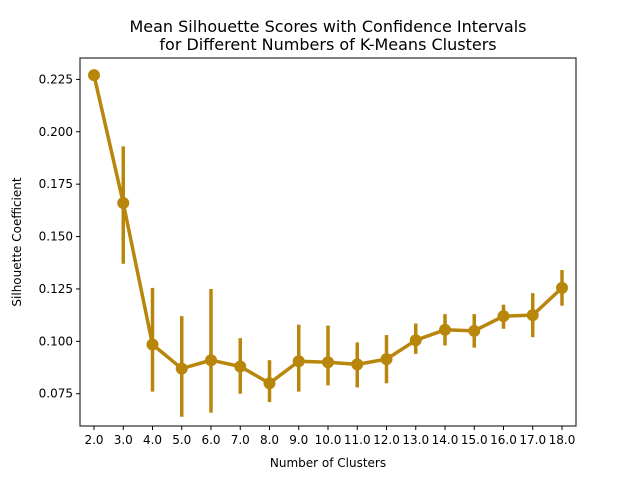 The height and width of the screenshot is (480, 640). What do you see at coordinates (56, 184) in the screenshot?
I see `y-tick-label: 0.175` at bounding box center [56, 184].